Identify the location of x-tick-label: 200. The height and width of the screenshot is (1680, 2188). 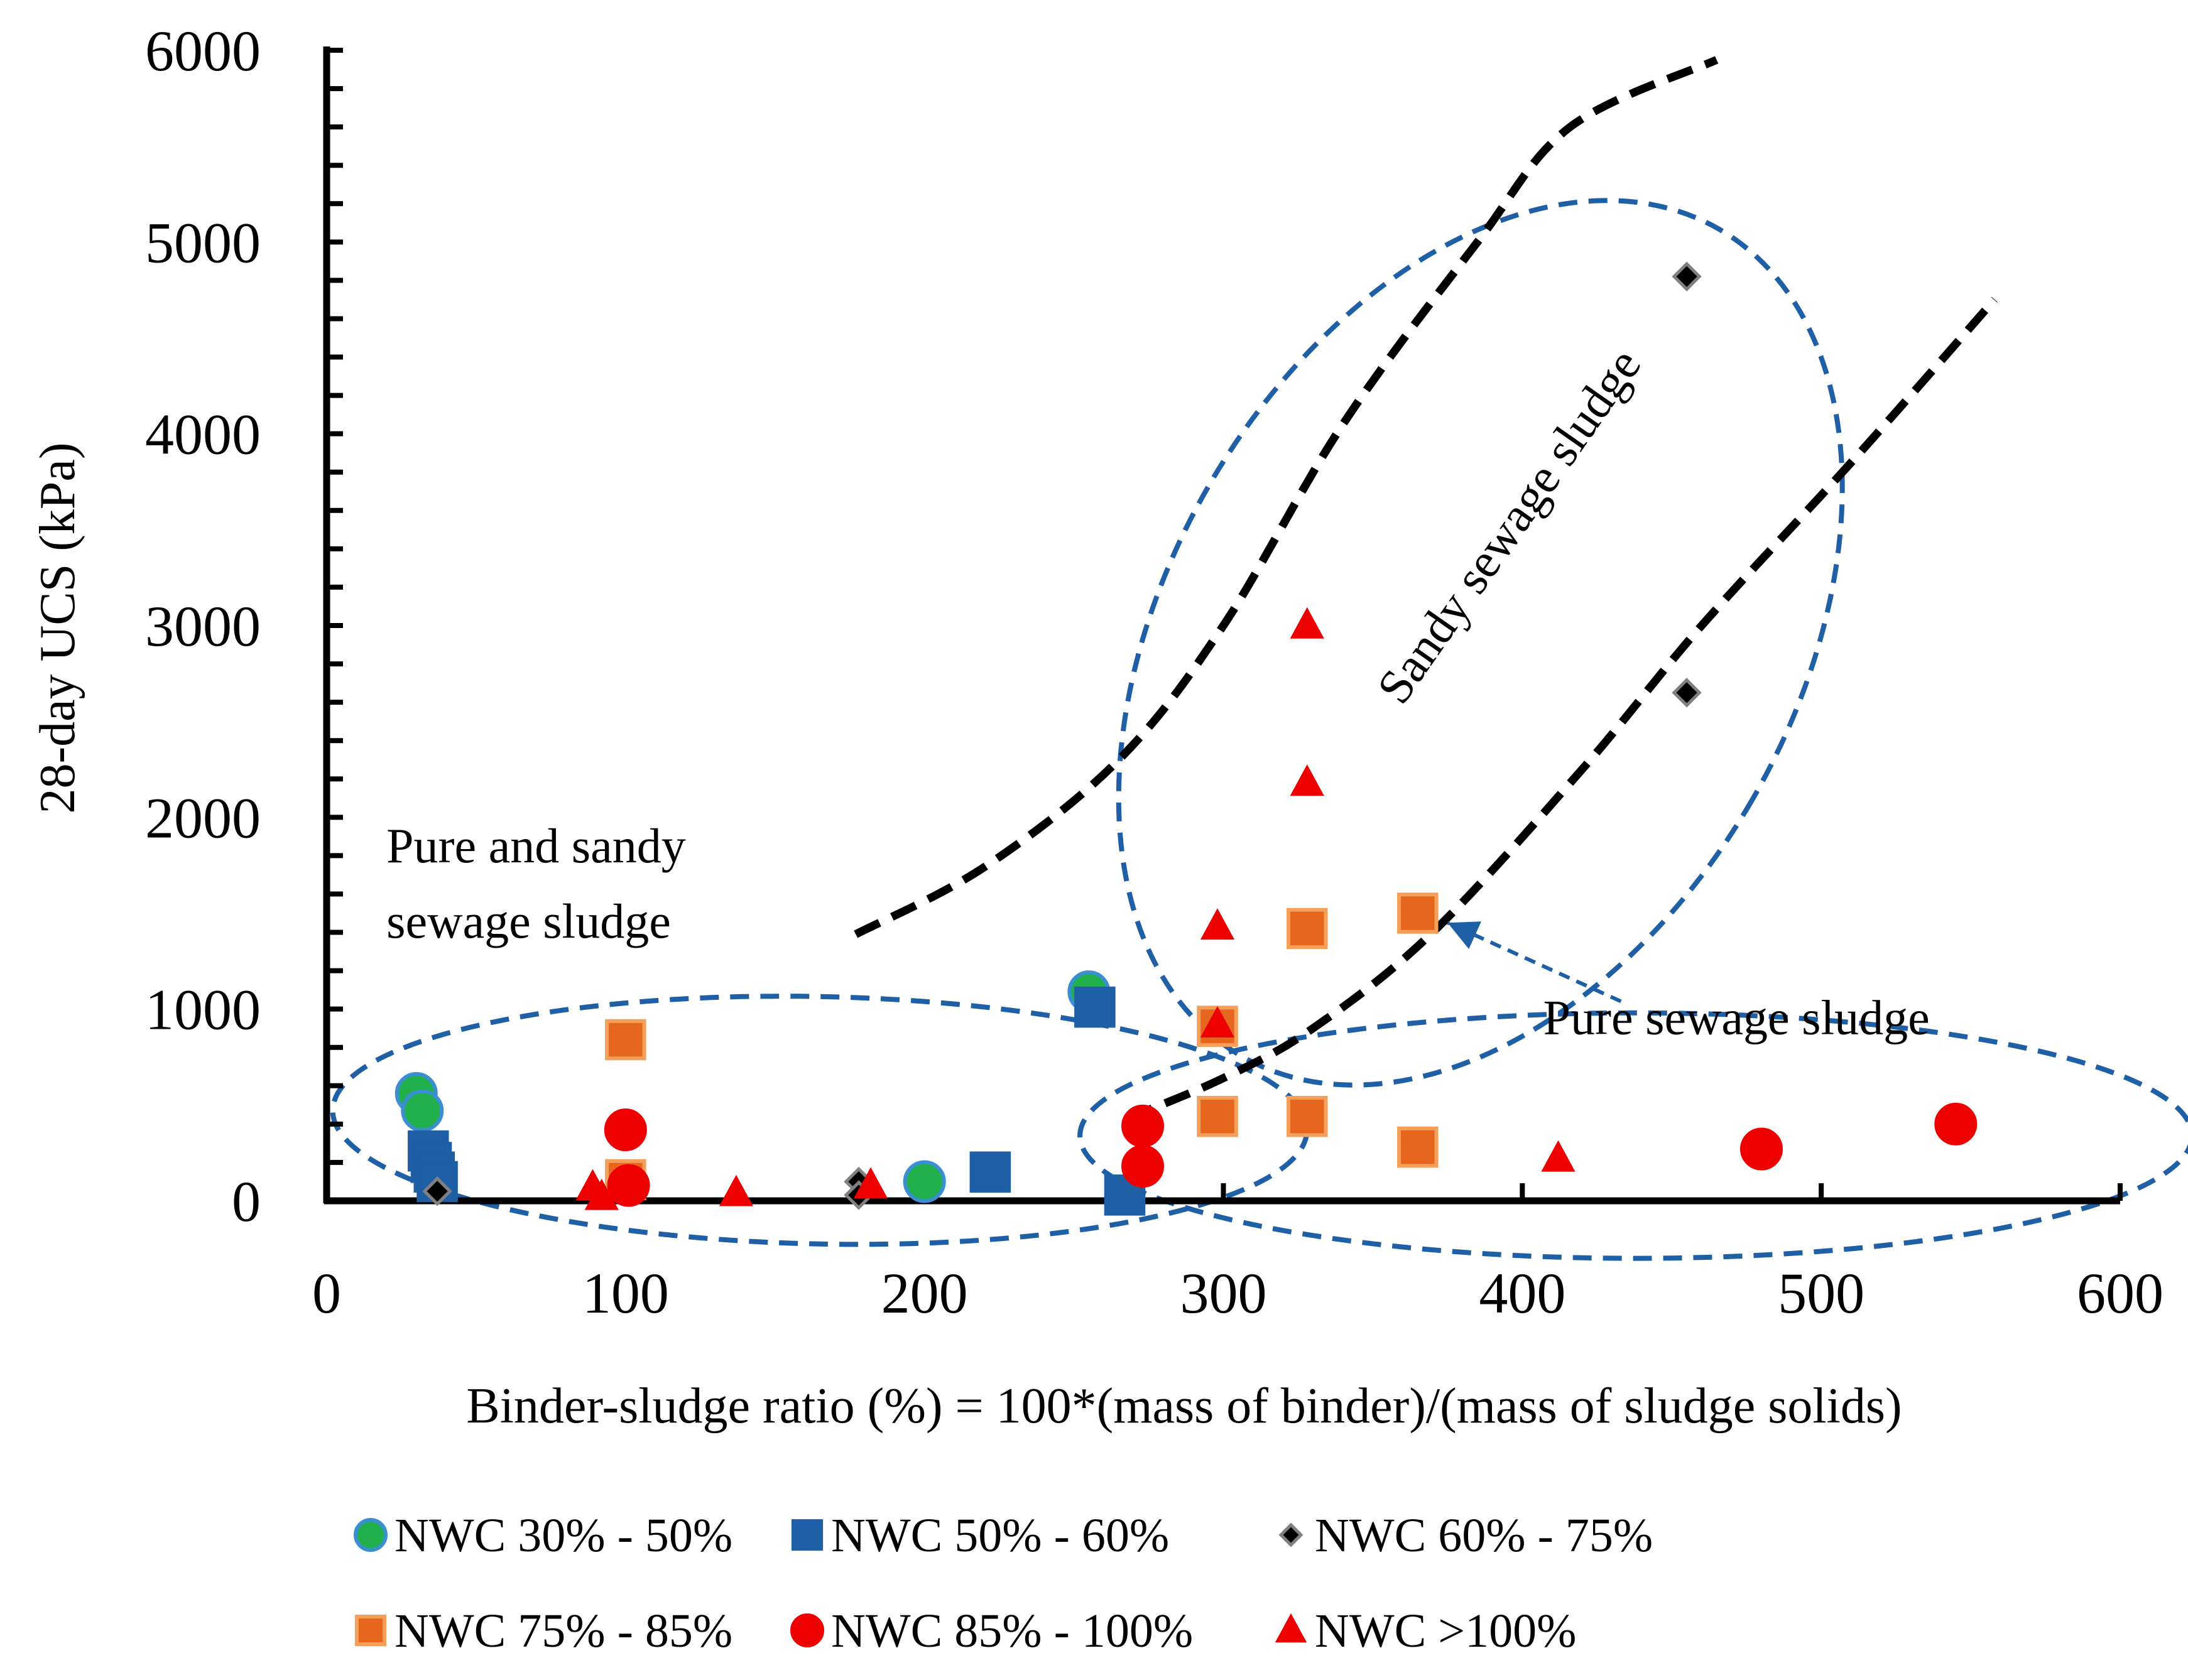
(924, 1293).